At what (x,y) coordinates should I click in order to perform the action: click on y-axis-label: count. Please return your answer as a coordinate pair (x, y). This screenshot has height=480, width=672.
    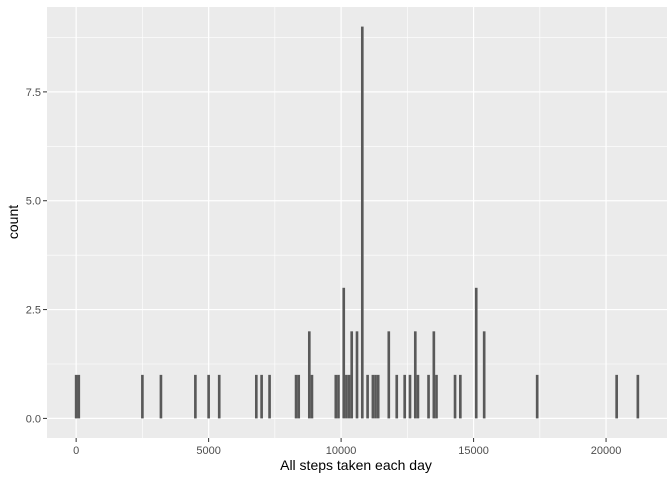
    Looking at the image, I should click on (13, 222).